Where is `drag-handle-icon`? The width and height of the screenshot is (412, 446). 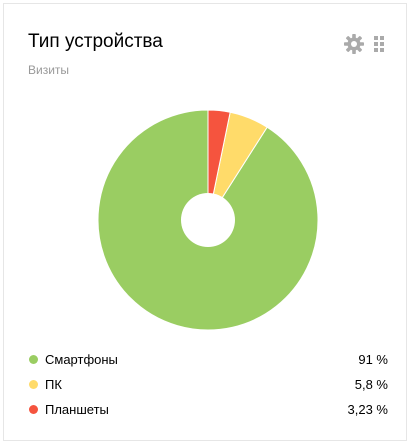
drag-handle-icon is located at coordinates (379, 44).